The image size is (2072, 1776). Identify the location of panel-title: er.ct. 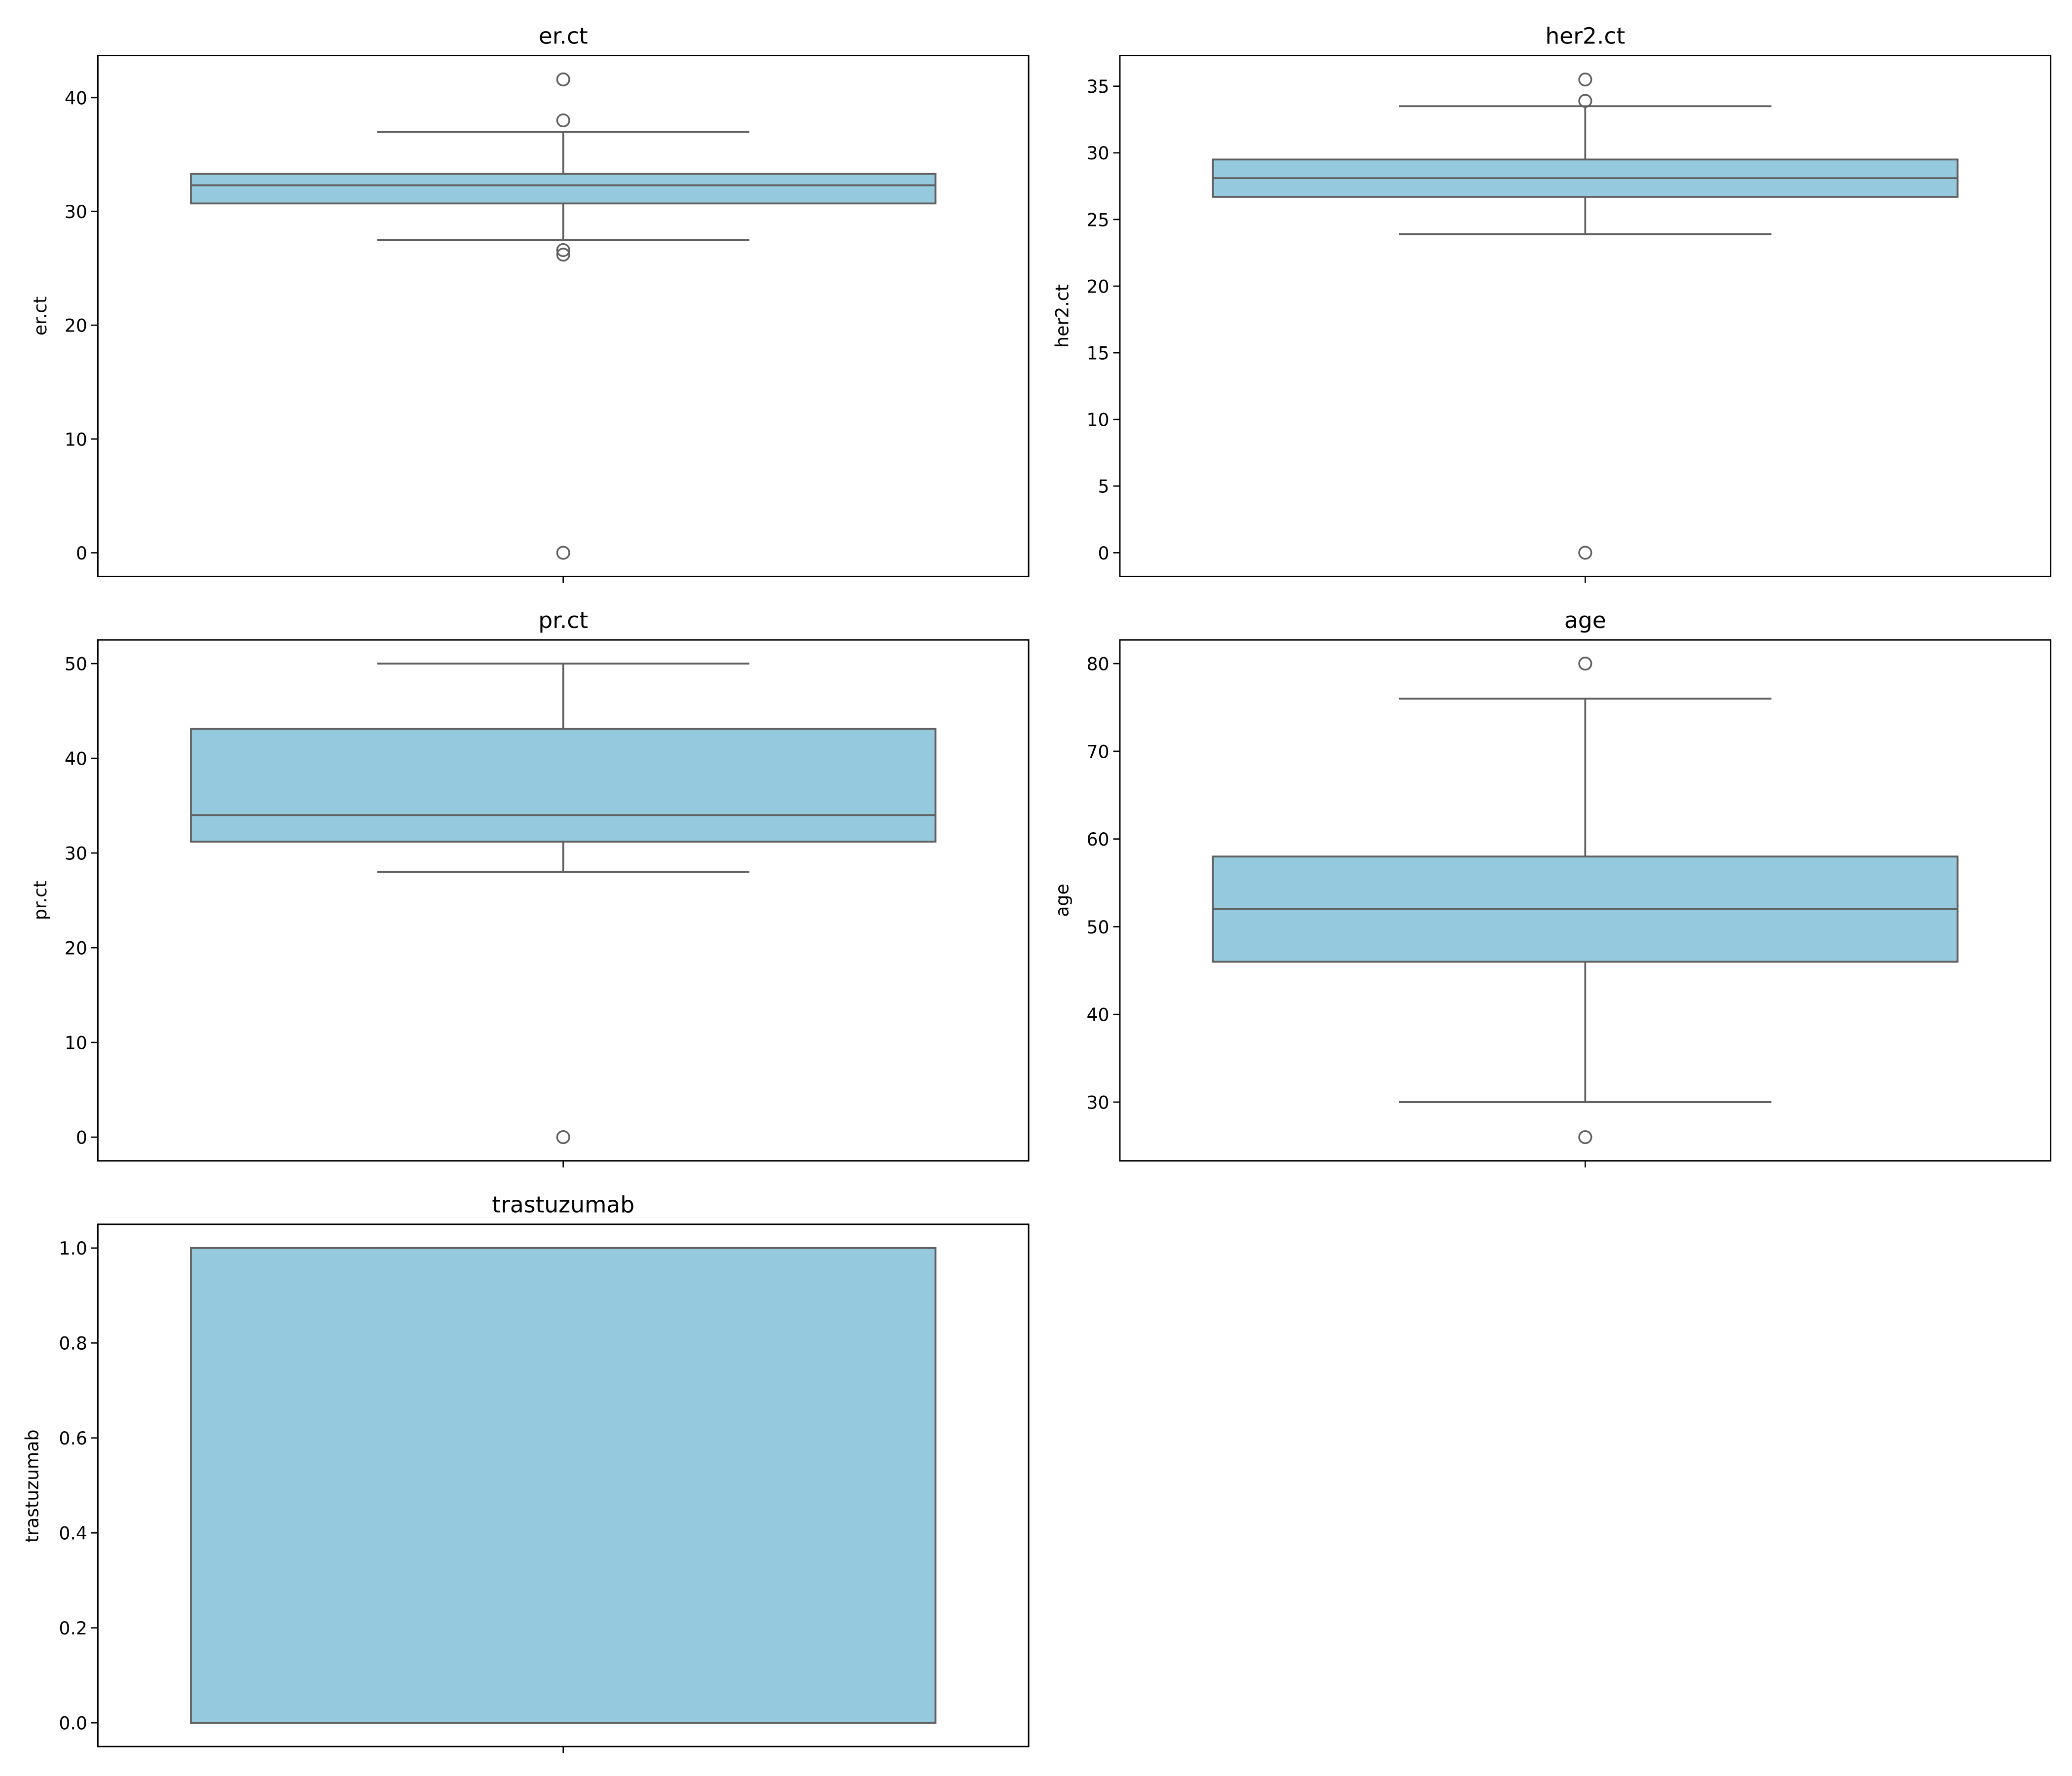
(563, 36).